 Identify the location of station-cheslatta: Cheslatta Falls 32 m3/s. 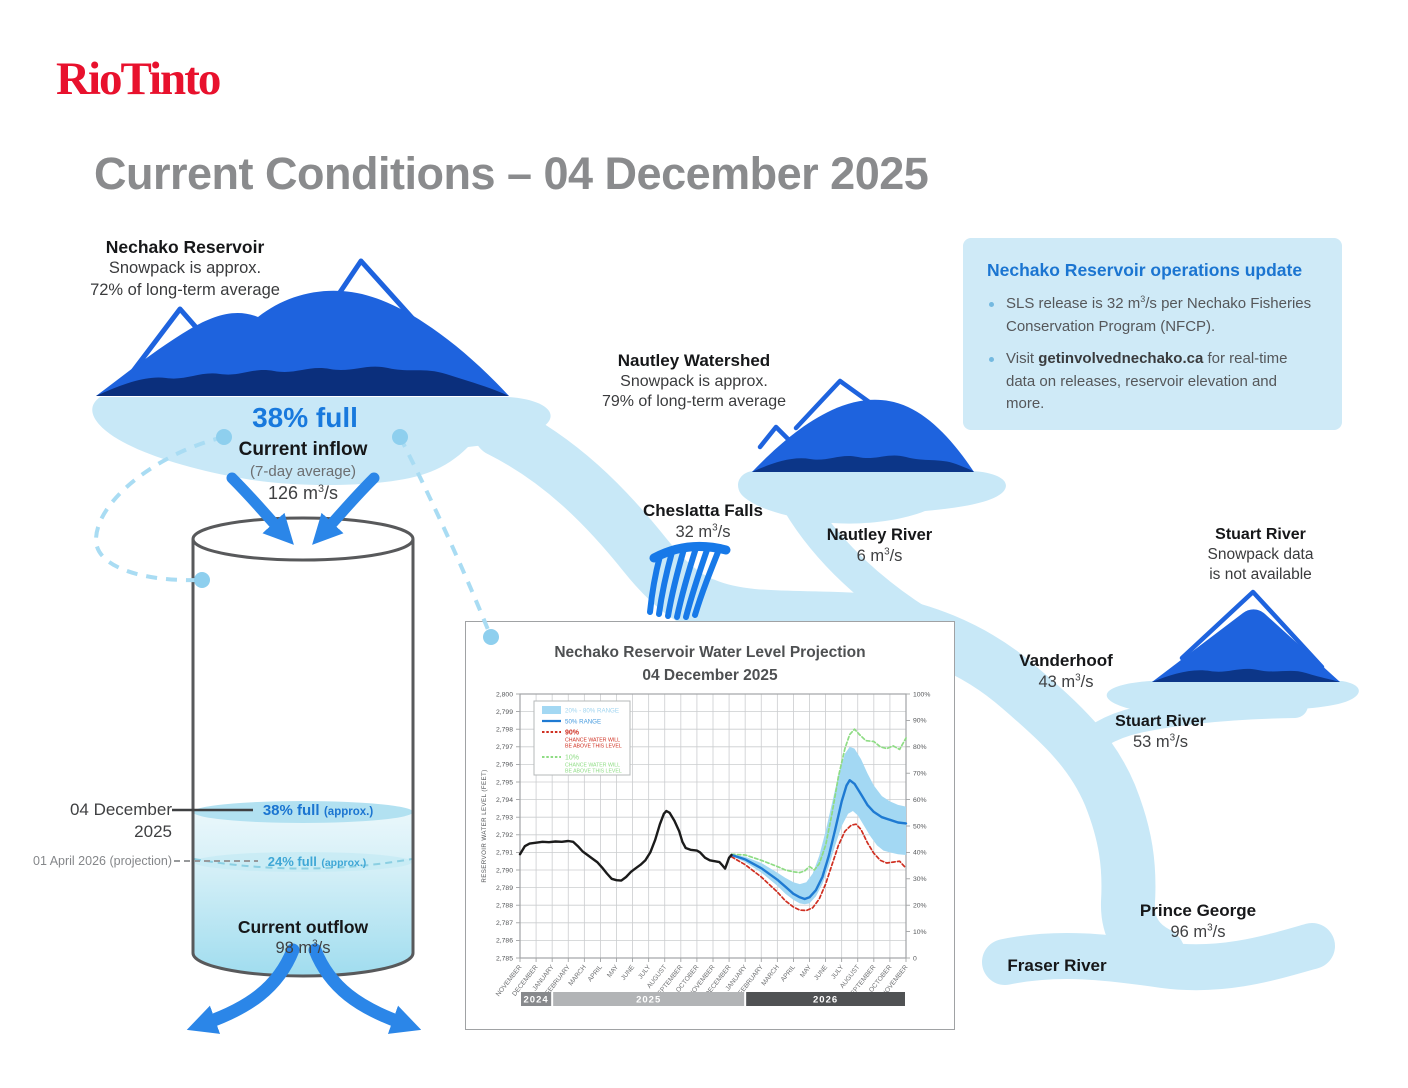
(703, 521).